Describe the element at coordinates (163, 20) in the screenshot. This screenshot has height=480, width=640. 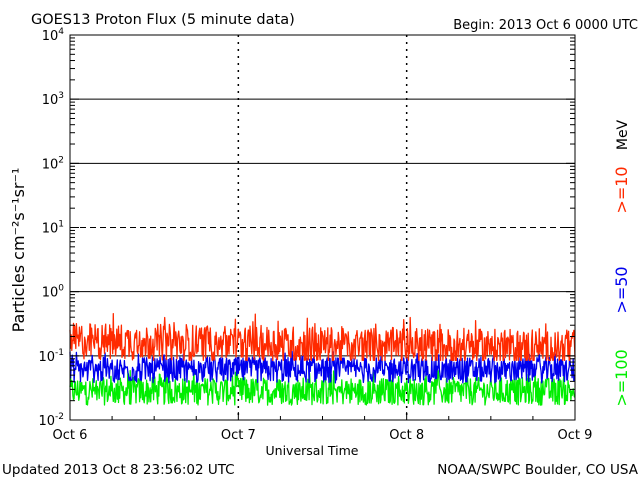
I see `chart-title: GOES13 Proton Flux (5 minute data)` at that location.